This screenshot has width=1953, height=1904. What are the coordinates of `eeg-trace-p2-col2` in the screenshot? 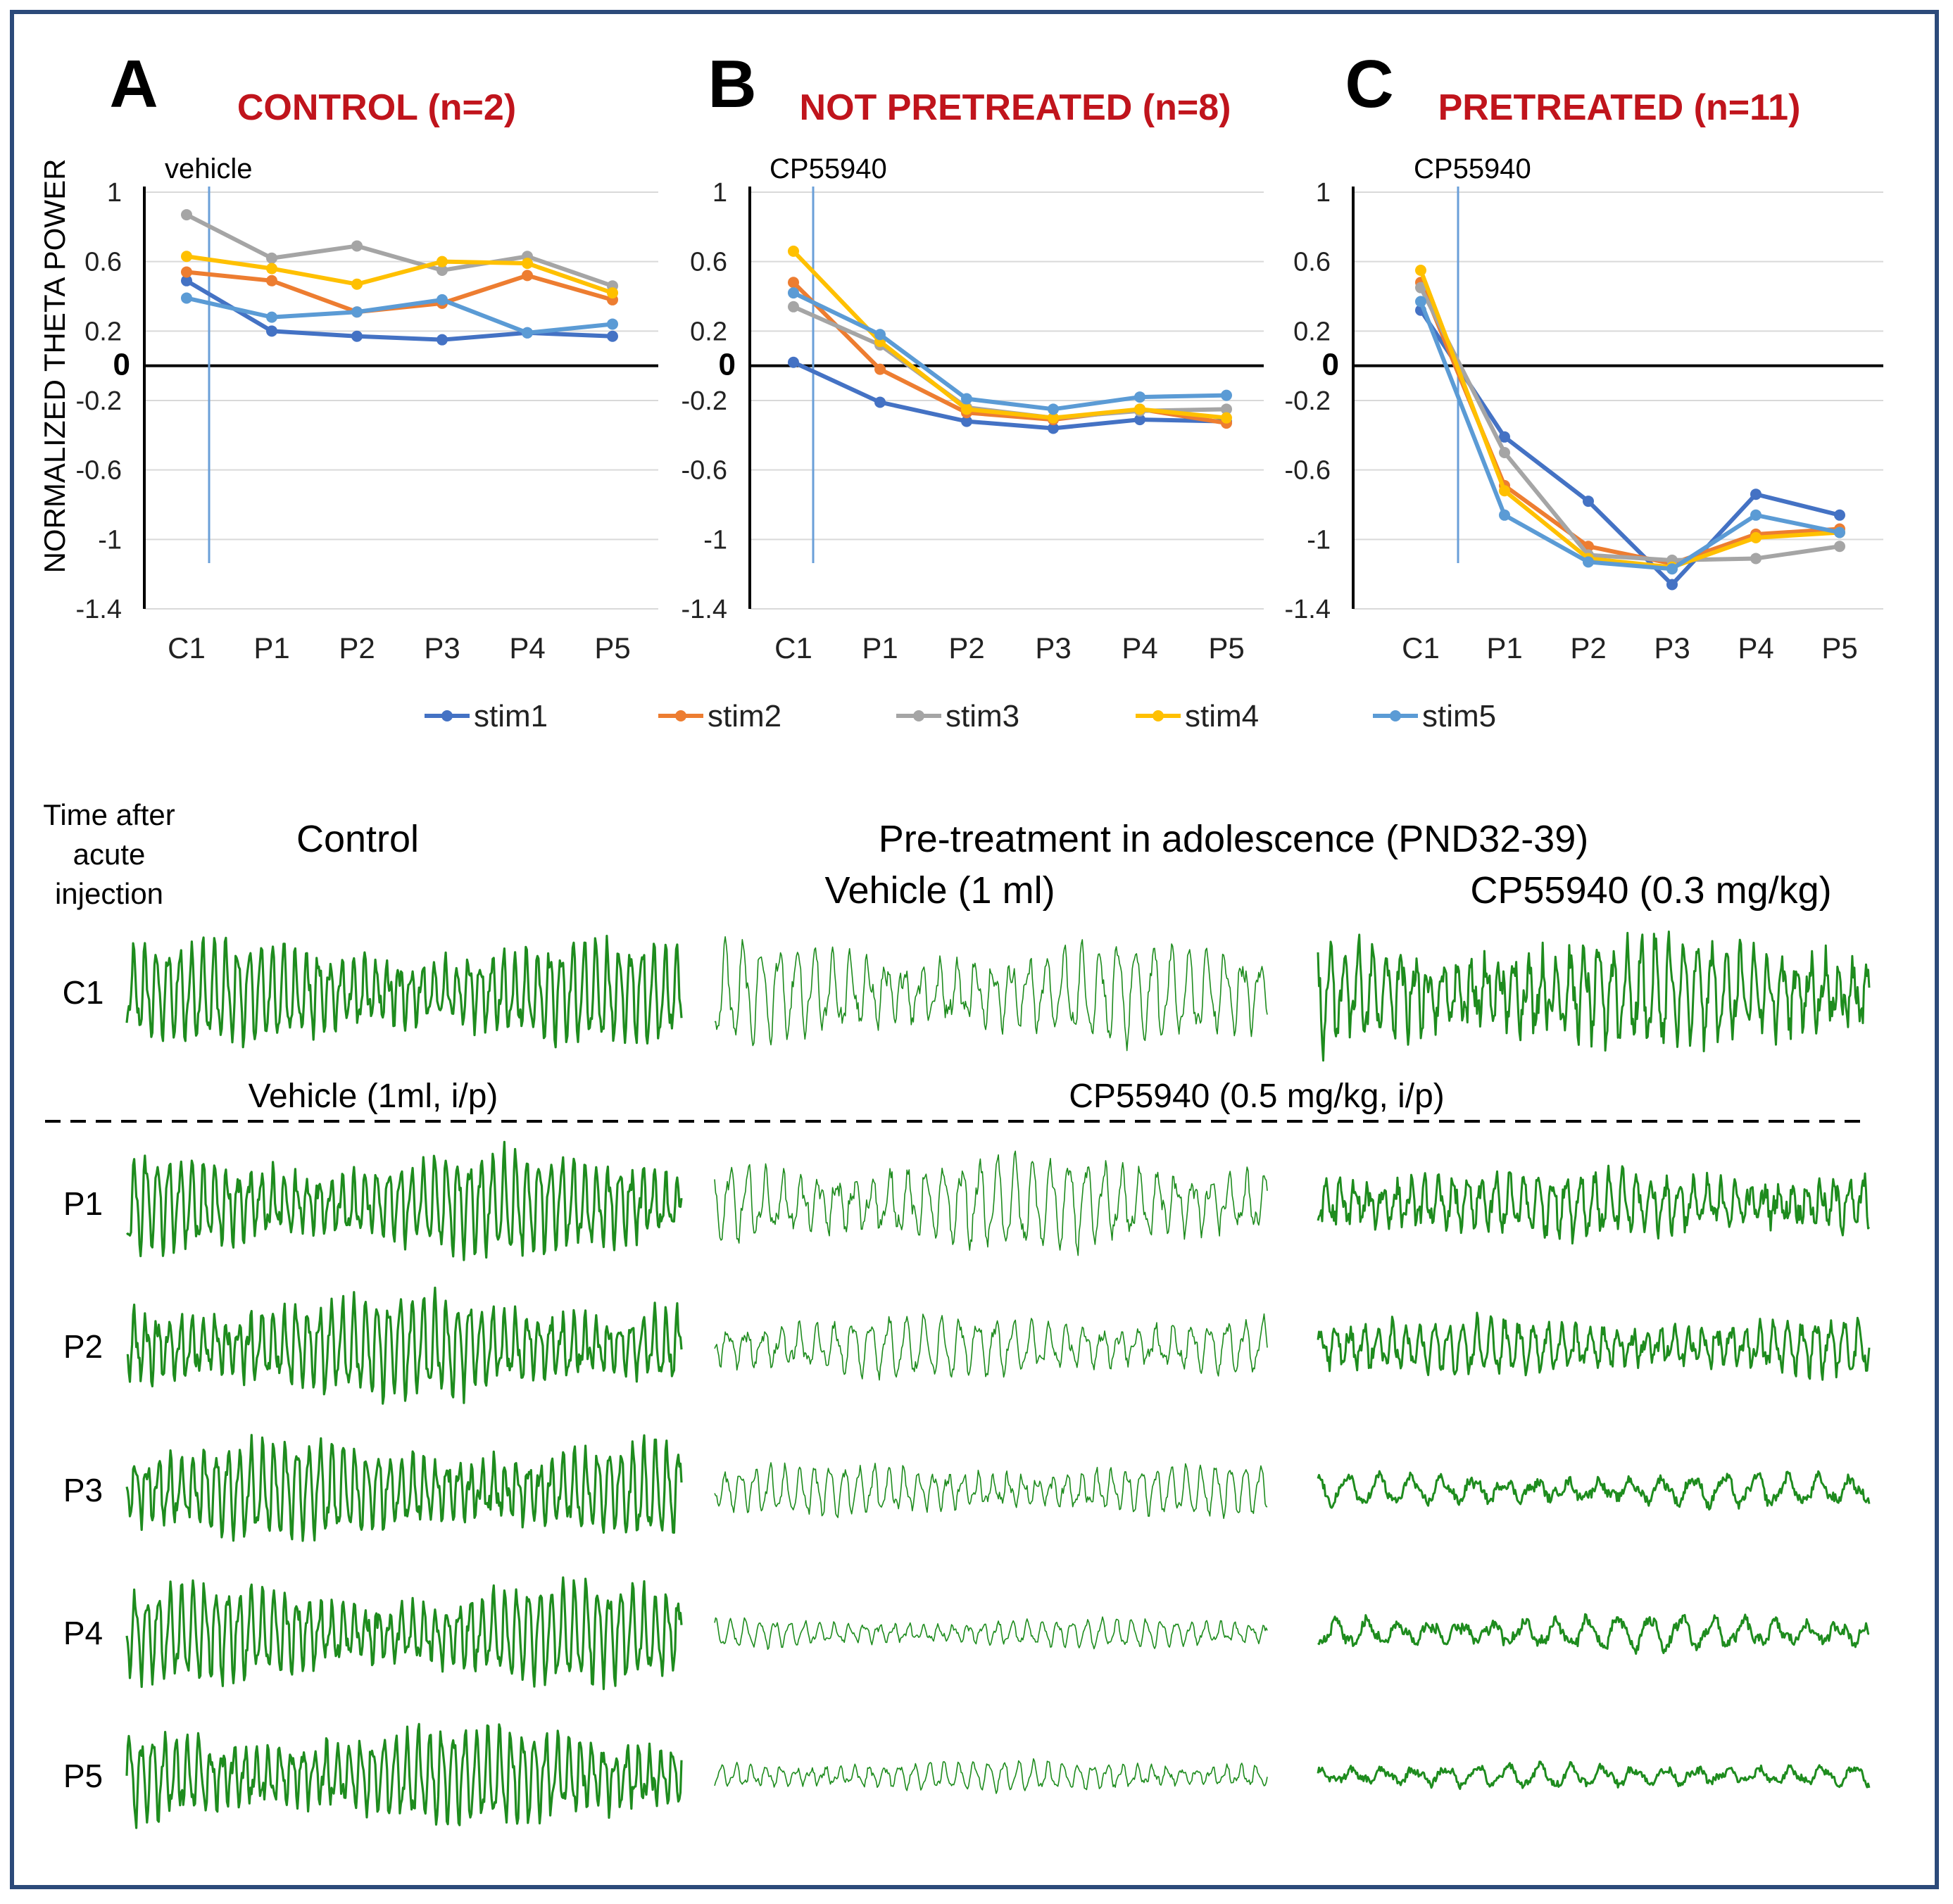 It's located at (991, 1347).